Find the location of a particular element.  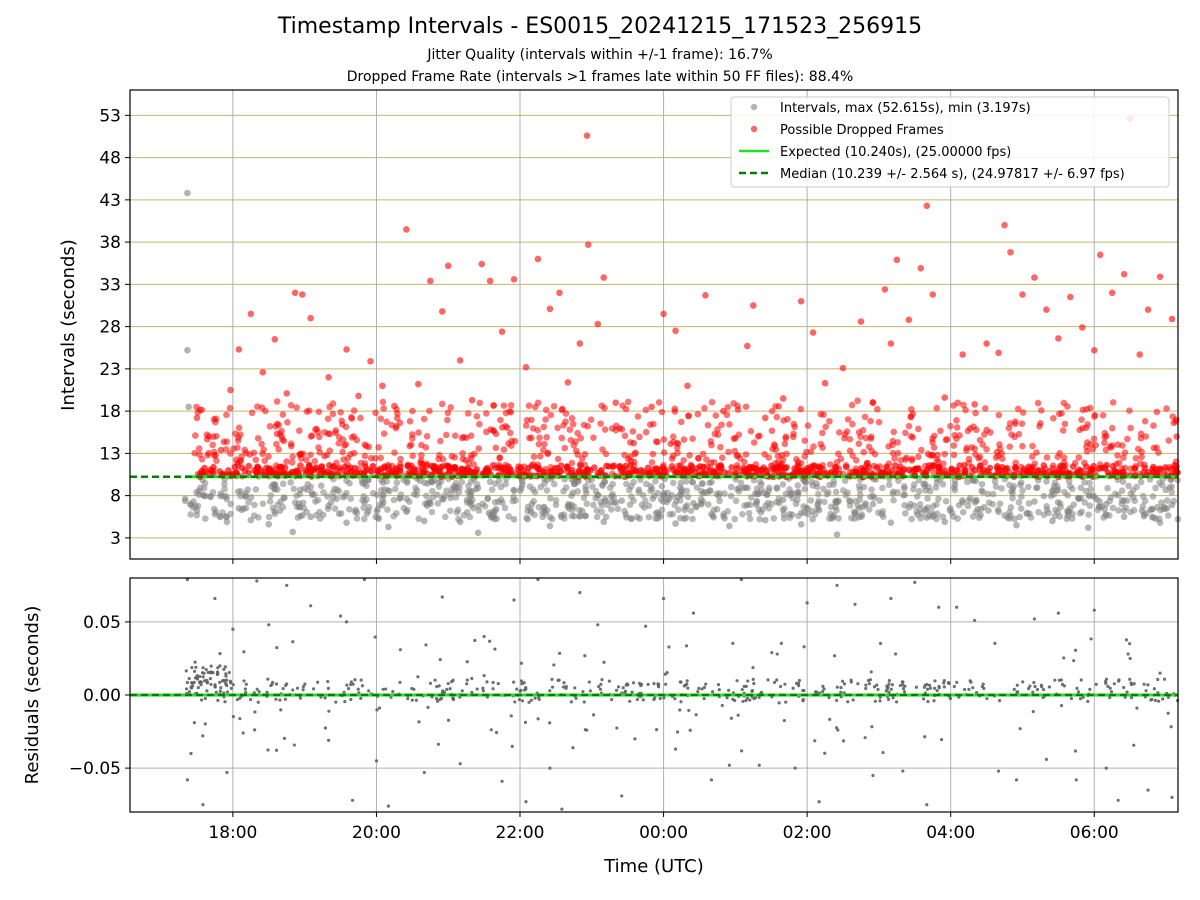

y-tick-label: 53 is located at coordinates (110, 116).